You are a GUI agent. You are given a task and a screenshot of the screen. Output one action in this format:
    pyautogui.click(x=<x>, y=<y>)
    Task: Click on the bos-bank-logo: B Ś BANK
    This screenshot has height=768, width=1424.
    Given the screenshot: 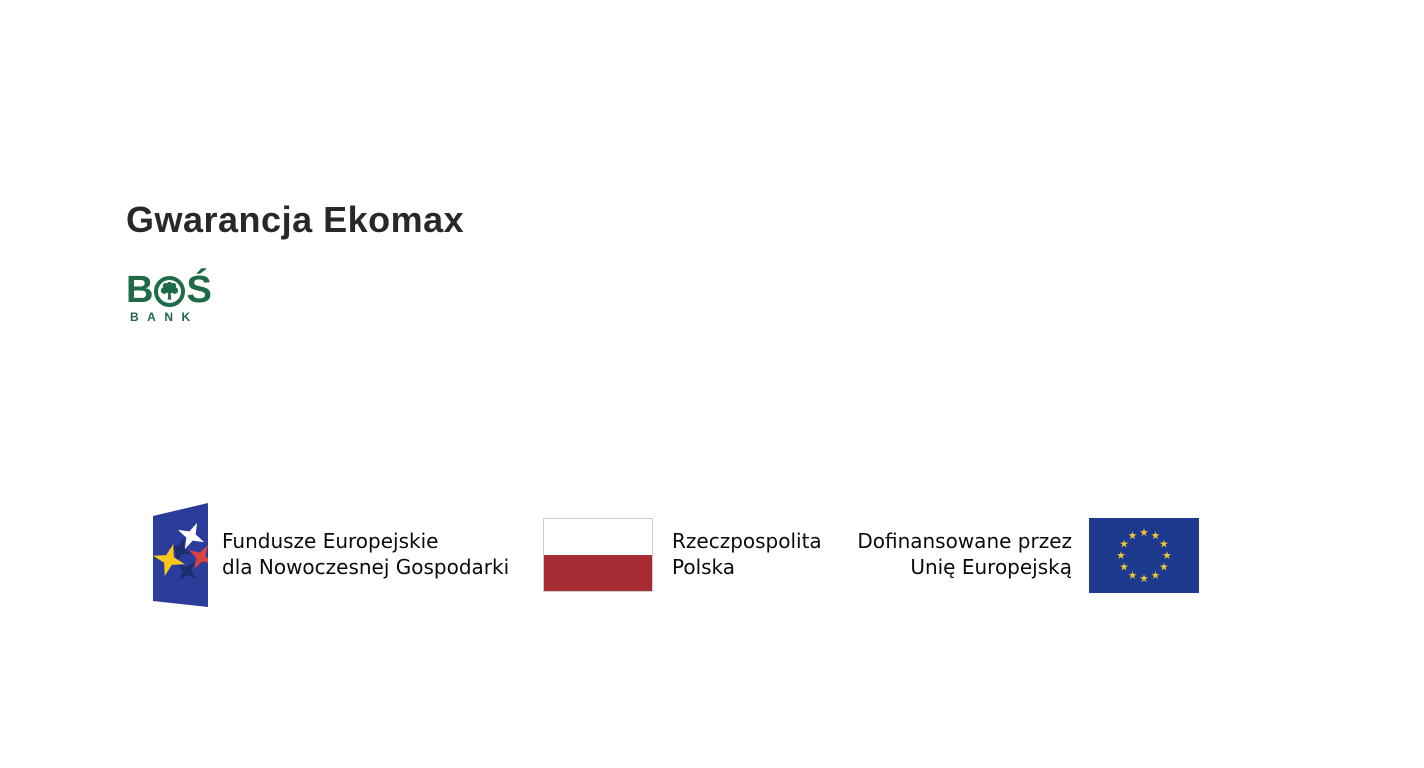 What is the action you would take?
    pyautogui.click(x=169, y=296)
    